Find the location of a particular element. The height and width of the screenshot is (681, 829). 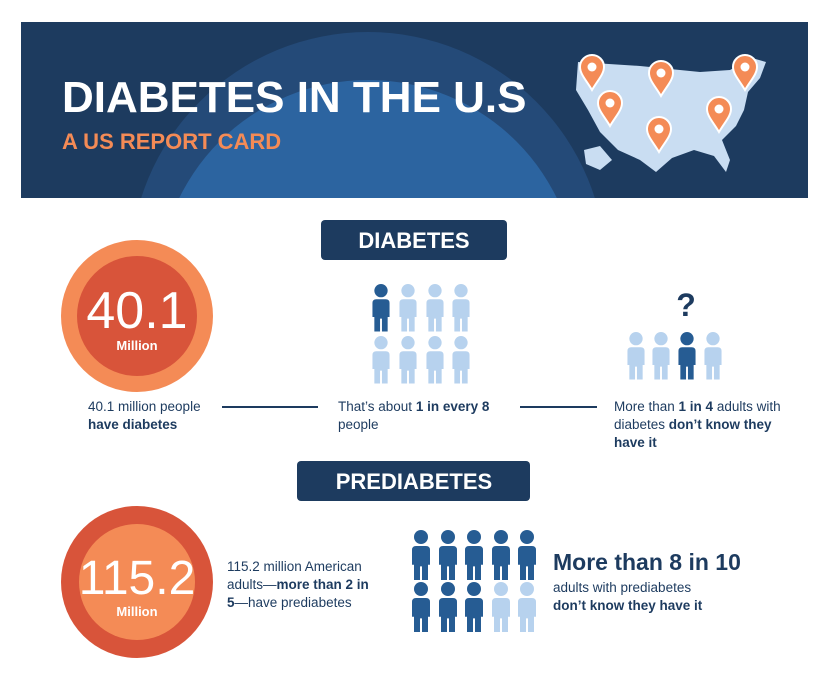

text-segment: more than 2 in is located at coordinates (323, 584).